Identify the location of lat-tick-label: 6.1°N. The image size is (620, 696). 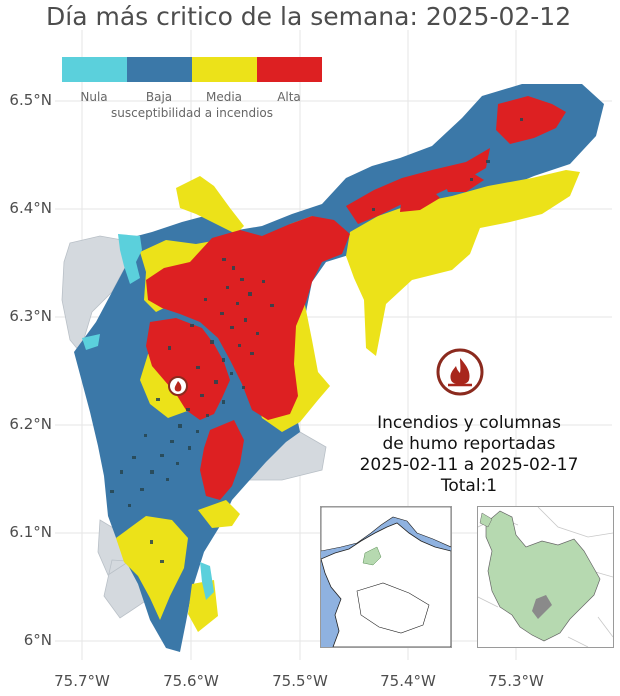
(30, 532).